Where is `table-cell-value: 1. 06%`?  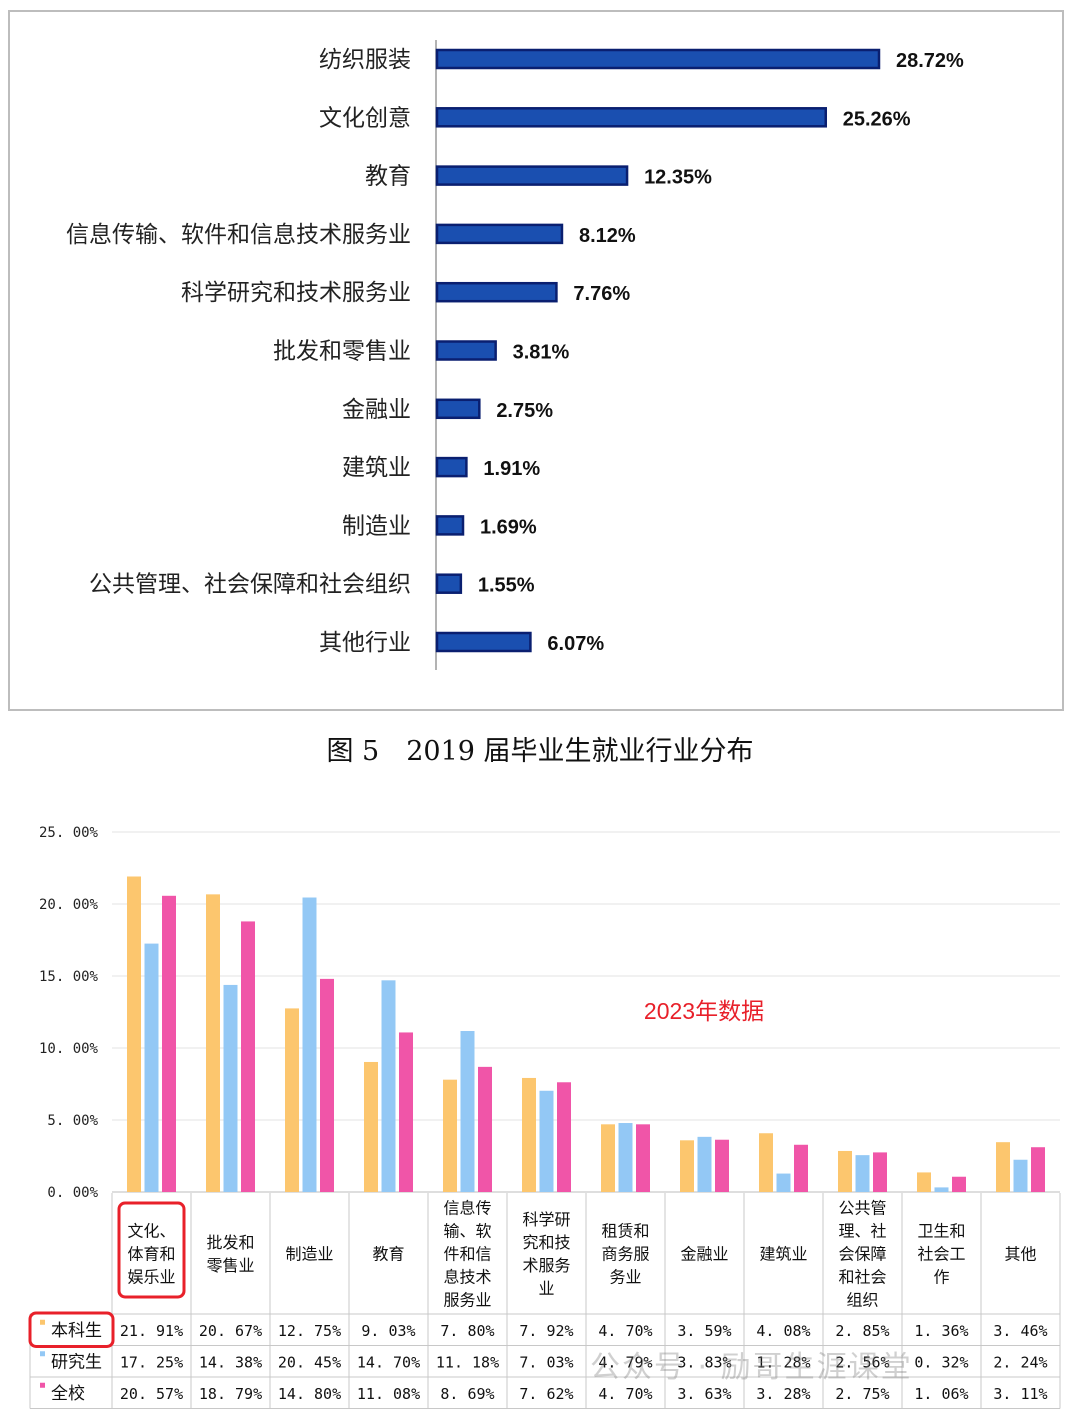
table-cell-value: 1. 06% is located at coordinates (941, 1394).